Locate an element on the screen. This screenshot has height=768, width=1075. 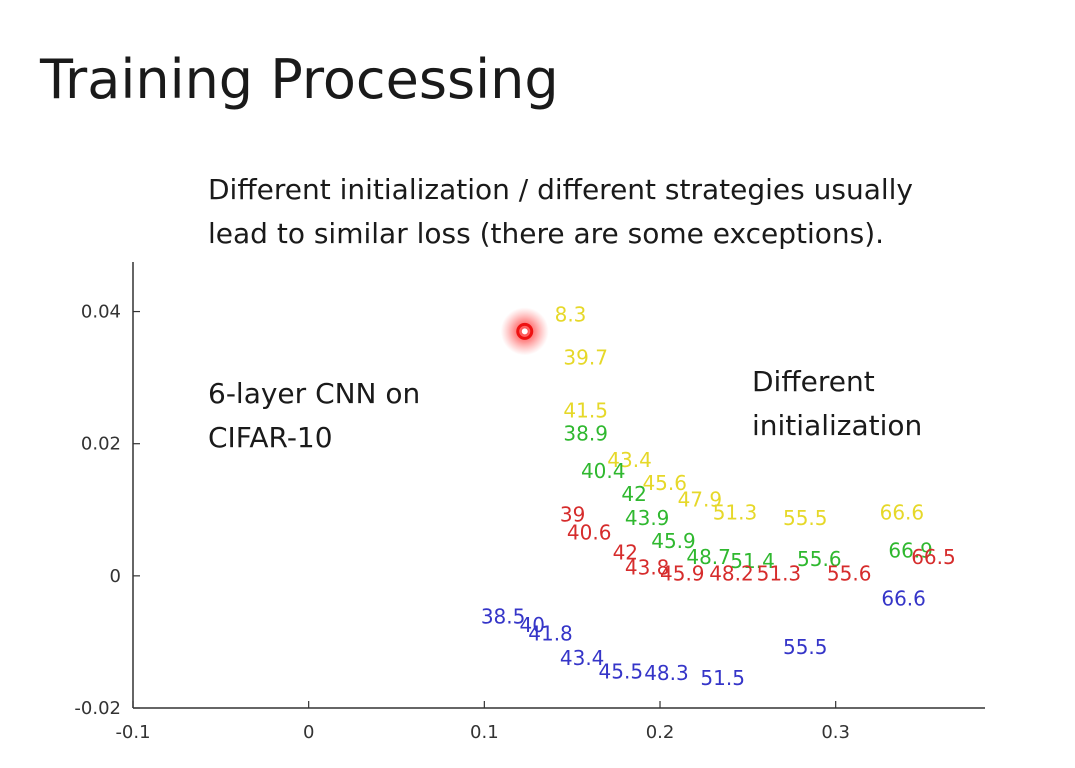
data-point-label: 45.6 is located at coordinates (664, 483).